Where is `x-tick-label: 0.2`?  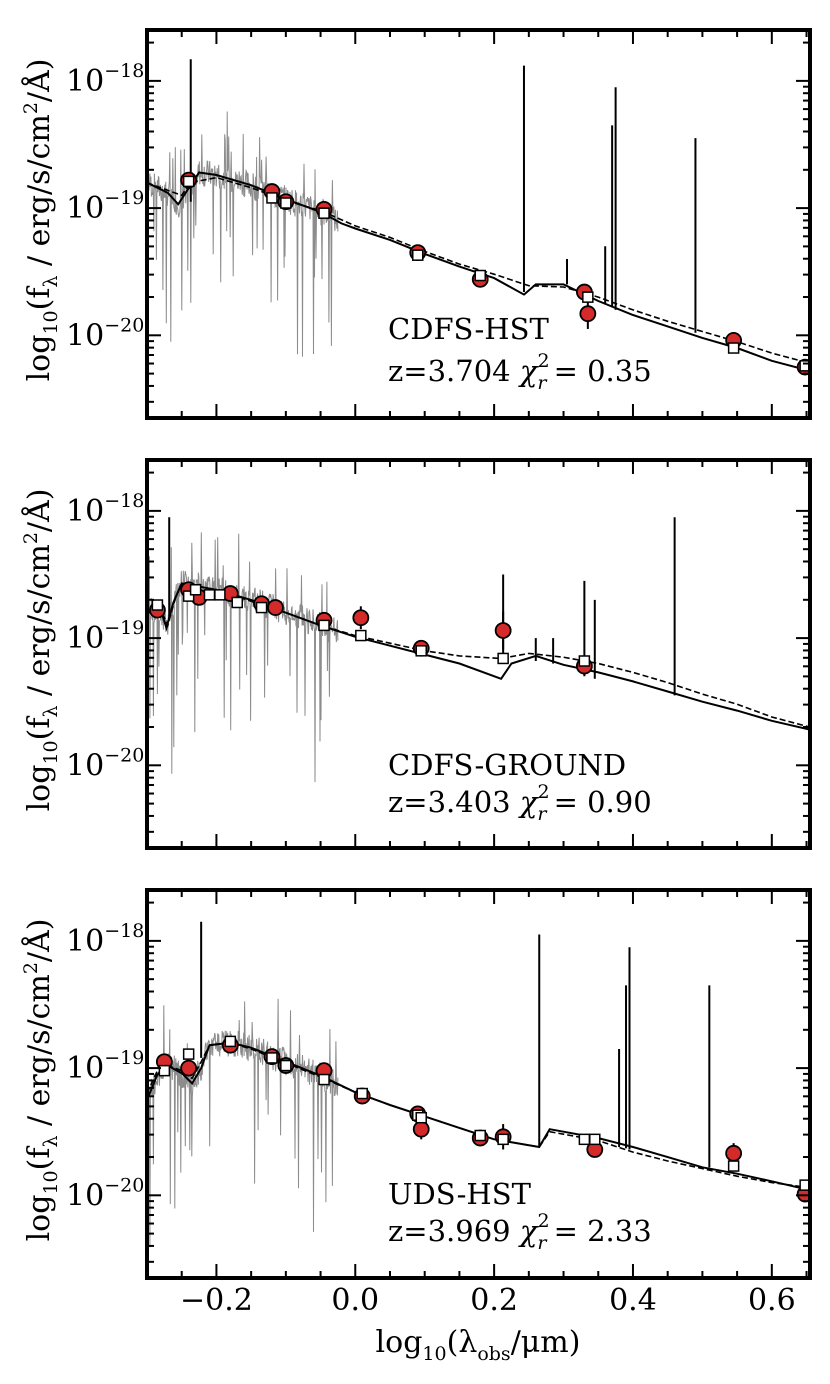 x-tick-label: 0.2 is located at coordinates (494, 1300).